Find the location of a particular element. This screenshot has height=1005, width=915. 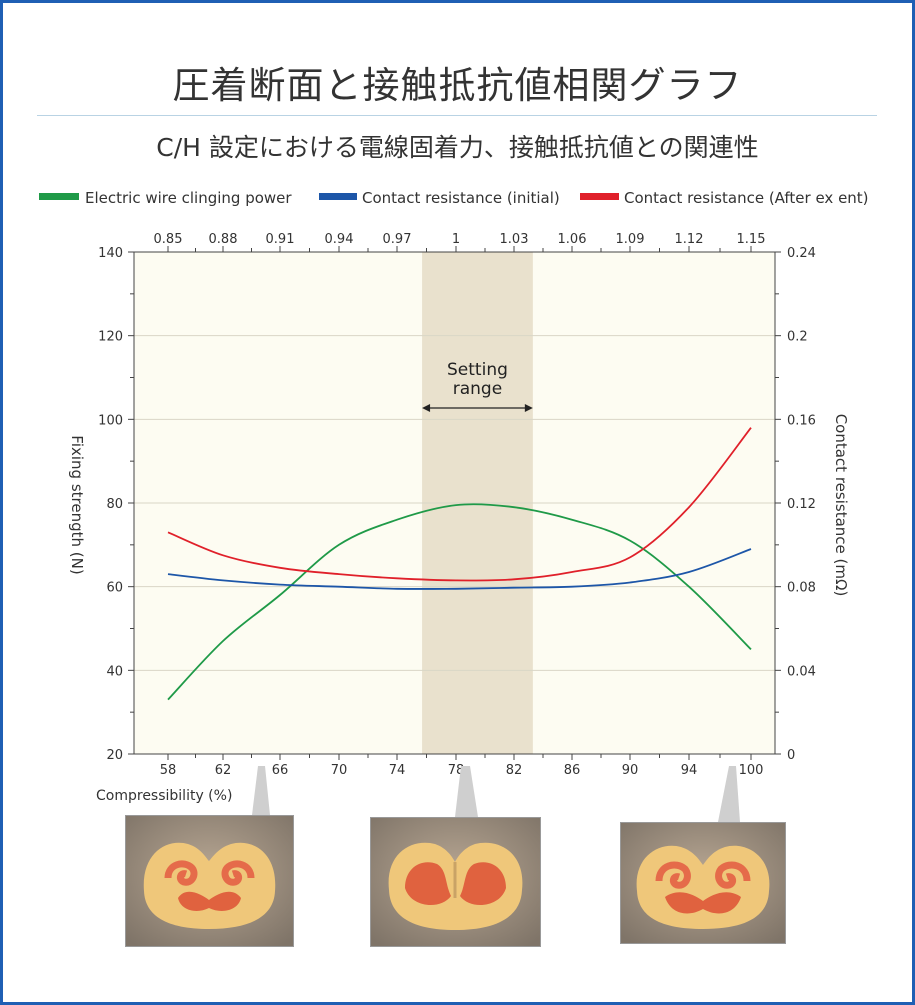

setting-range-arrowhead-right is located at coordinates (528, 408).